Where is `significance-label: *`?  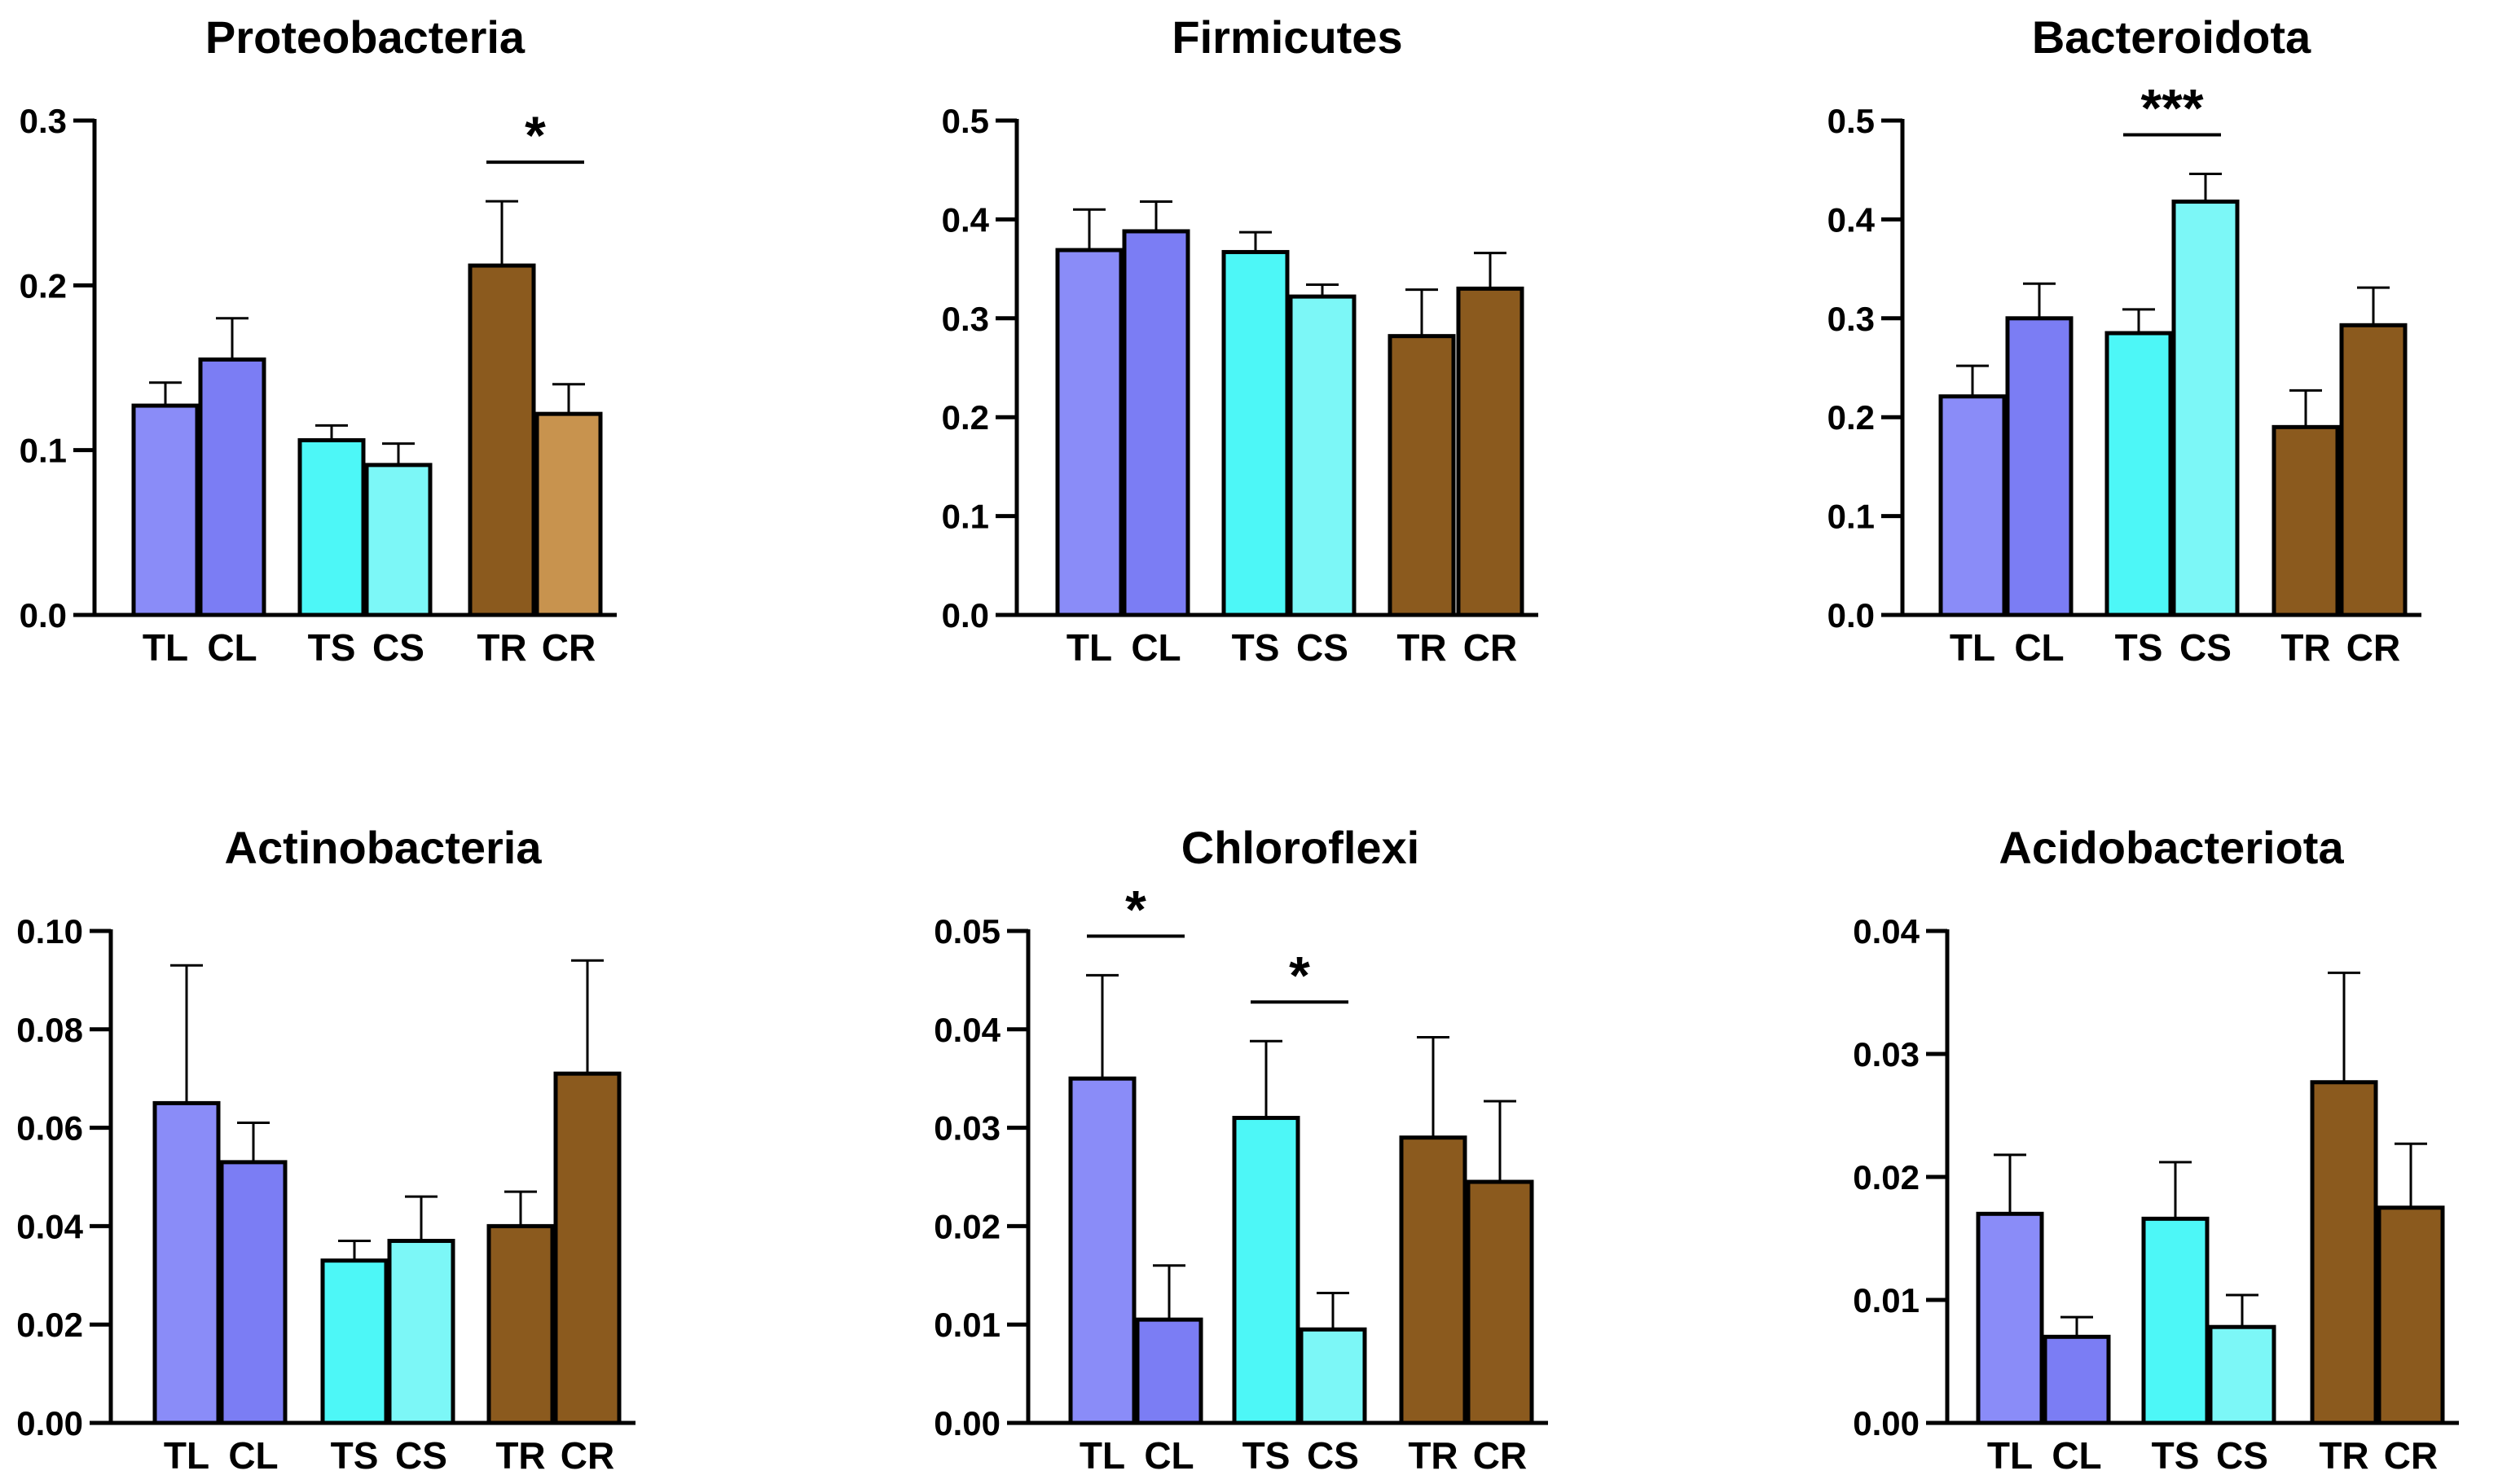 significance-label: * is located at coordinates (1299, 975).